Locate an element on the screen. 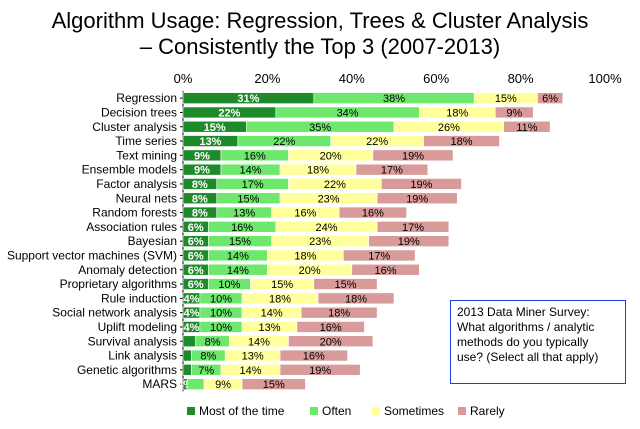  data-label: 22% is located at coordinates (284, 142).